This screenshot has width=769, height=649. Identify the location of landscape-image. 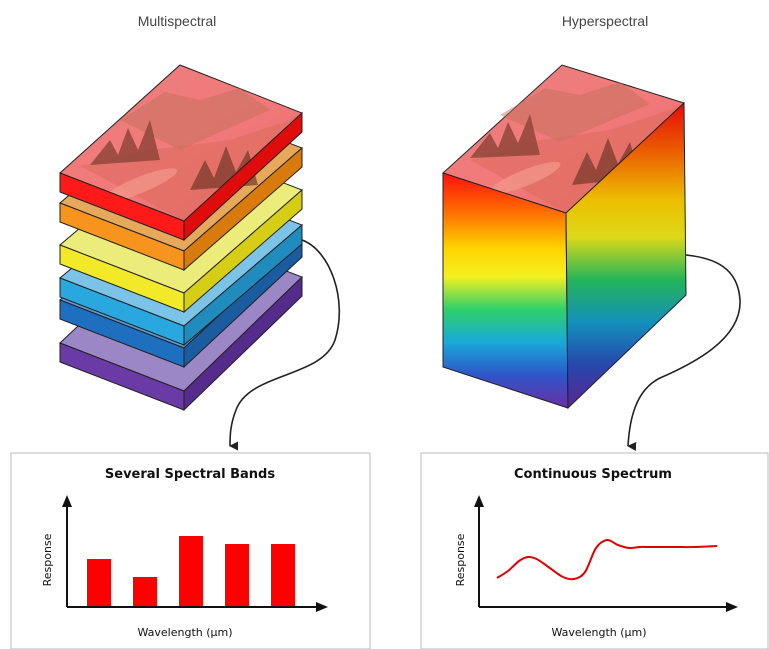
(190, 154).